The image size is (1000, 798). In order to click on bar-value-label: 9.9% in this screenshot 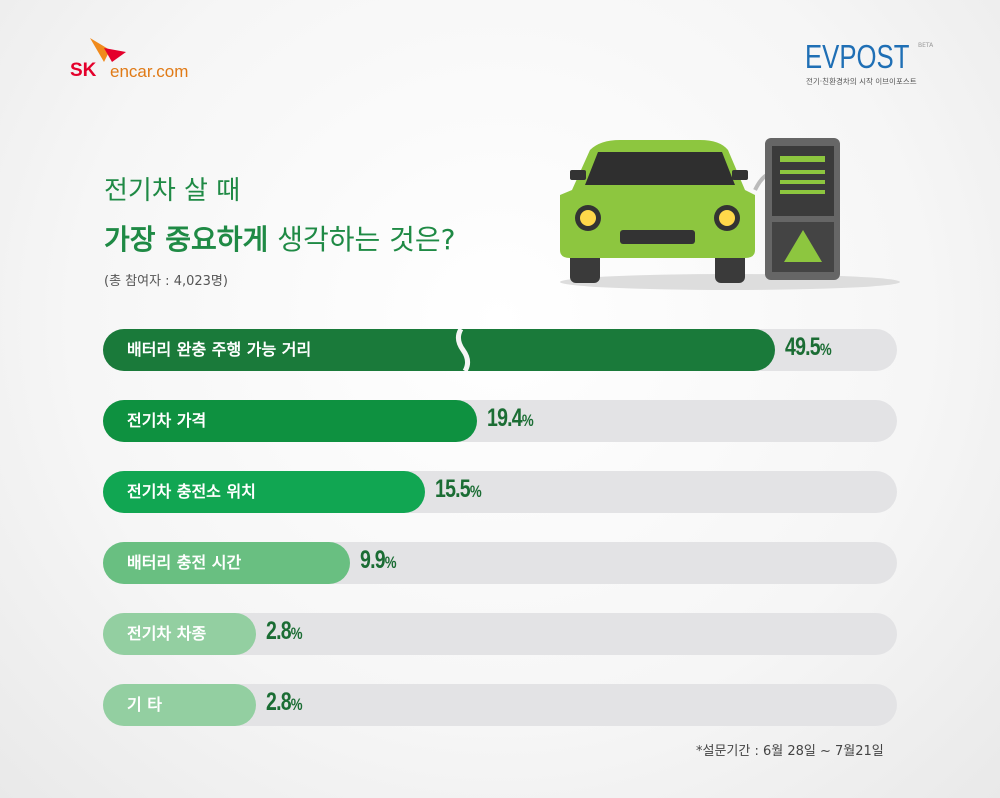, I will do `click(378, 560)`.